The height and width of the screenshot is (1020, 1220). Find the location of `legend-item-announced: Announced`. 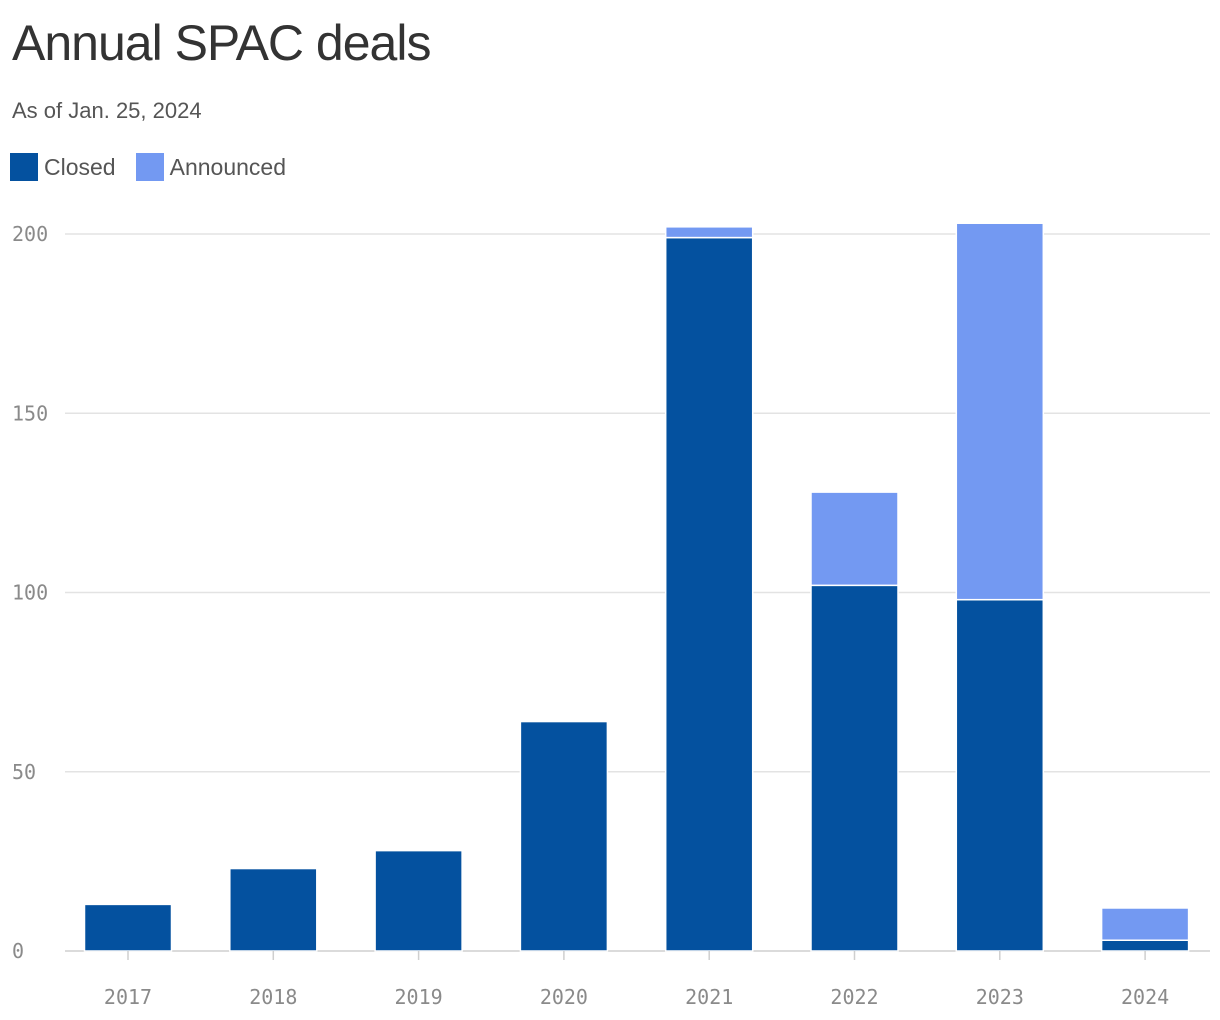

legend-item-announced: Announced is located at coordinates (210, 167).